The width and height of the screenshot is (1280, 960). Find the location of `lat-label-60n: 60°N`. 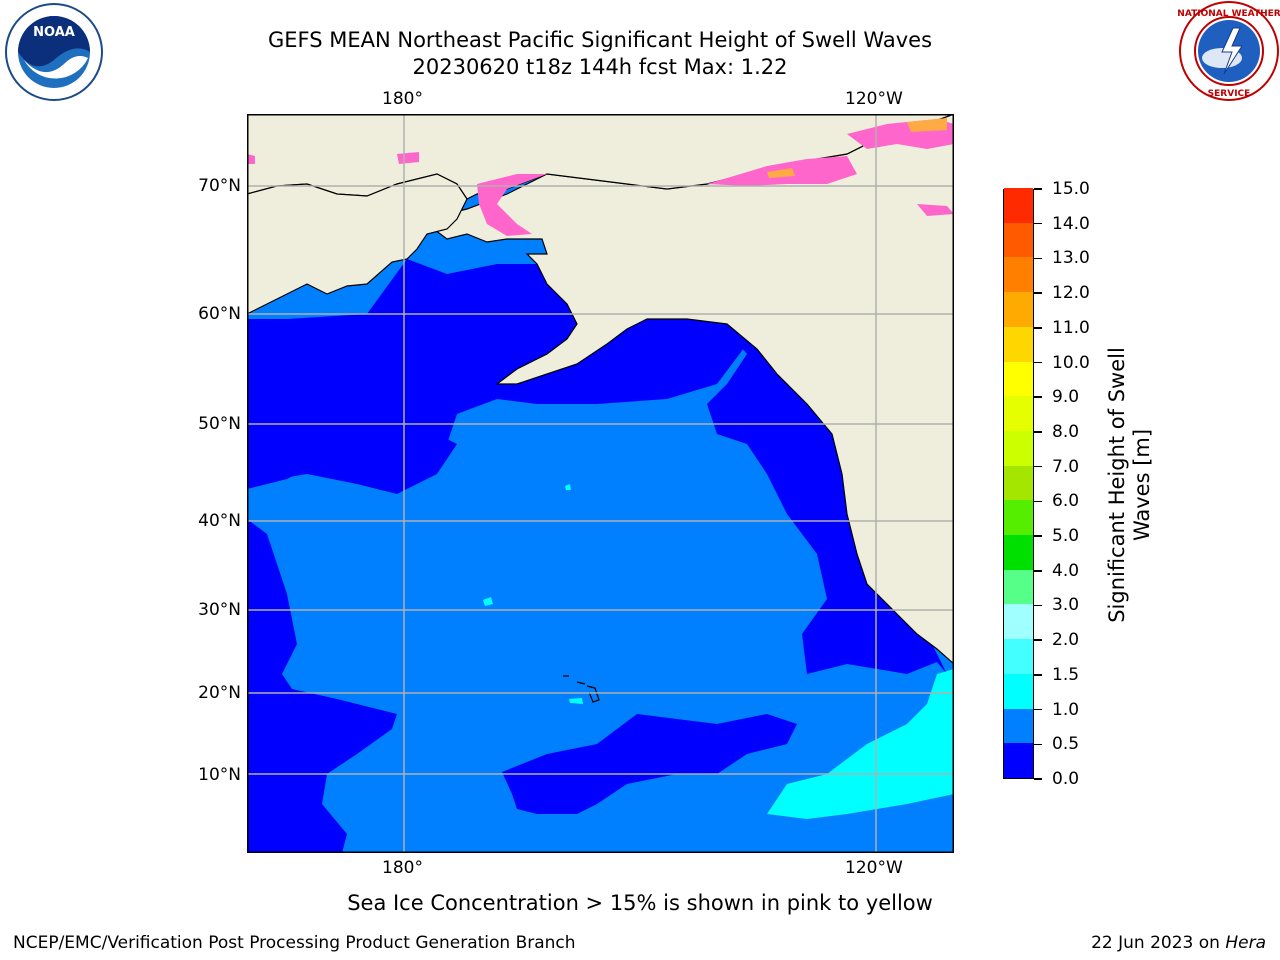

lat-label-60n: 60°N is located at coordinates (219, 314).